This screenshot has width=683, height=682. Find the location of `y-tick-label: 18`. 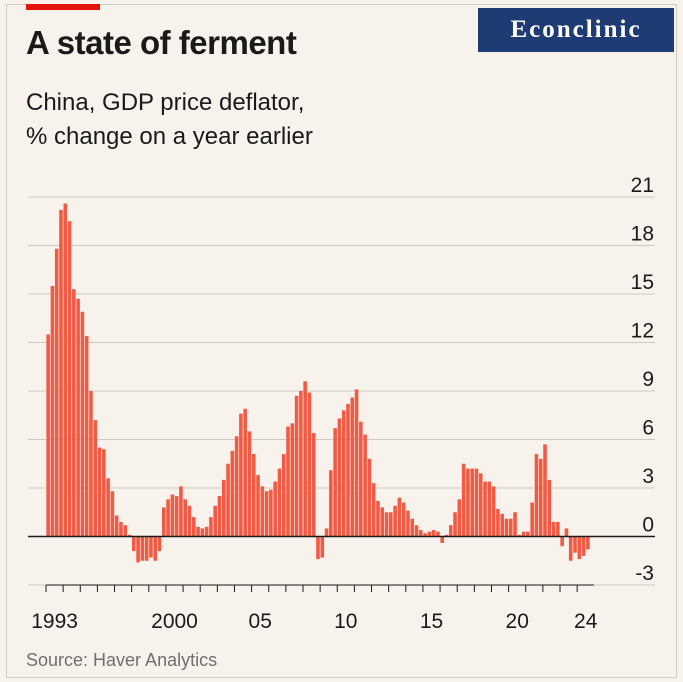

y-tick-label: 18 is located at coordinates (642, 234).